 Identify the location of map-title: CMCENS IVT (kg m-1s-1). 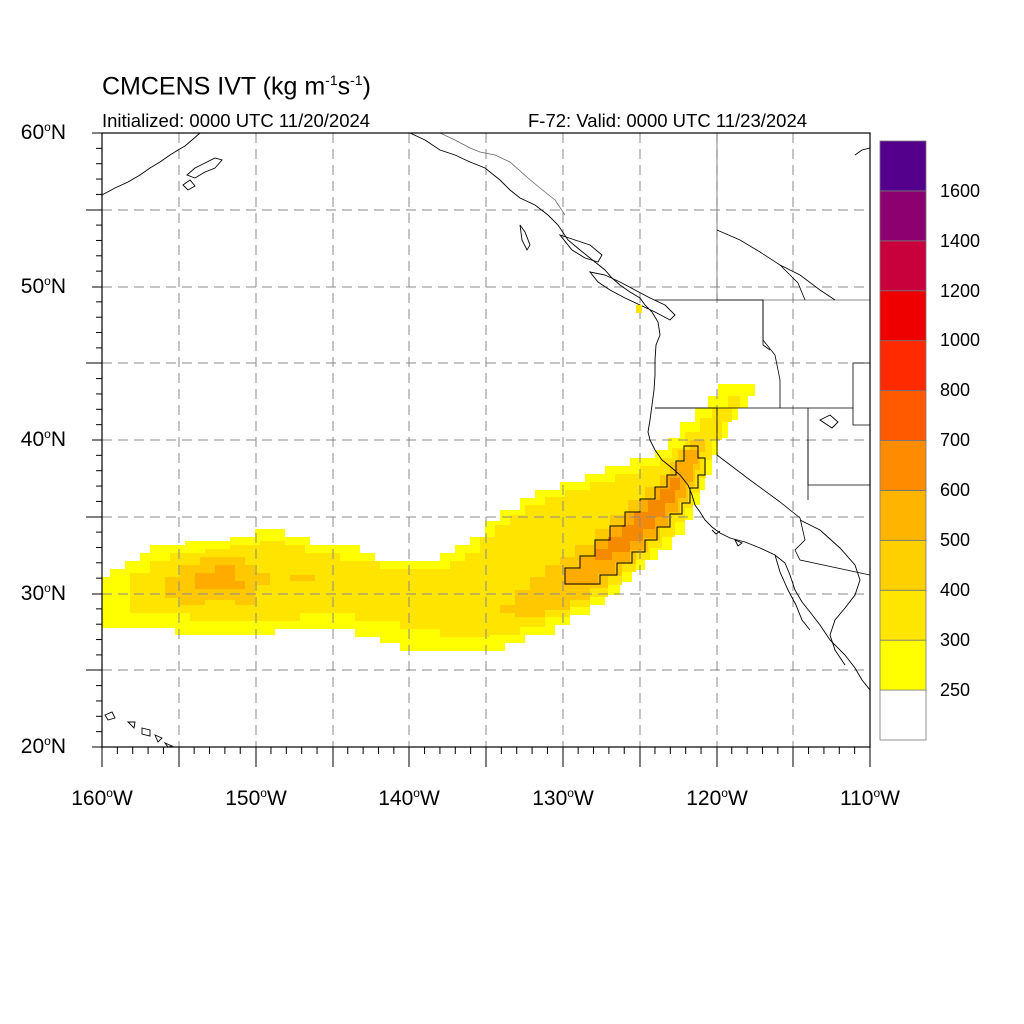
(236, 86).